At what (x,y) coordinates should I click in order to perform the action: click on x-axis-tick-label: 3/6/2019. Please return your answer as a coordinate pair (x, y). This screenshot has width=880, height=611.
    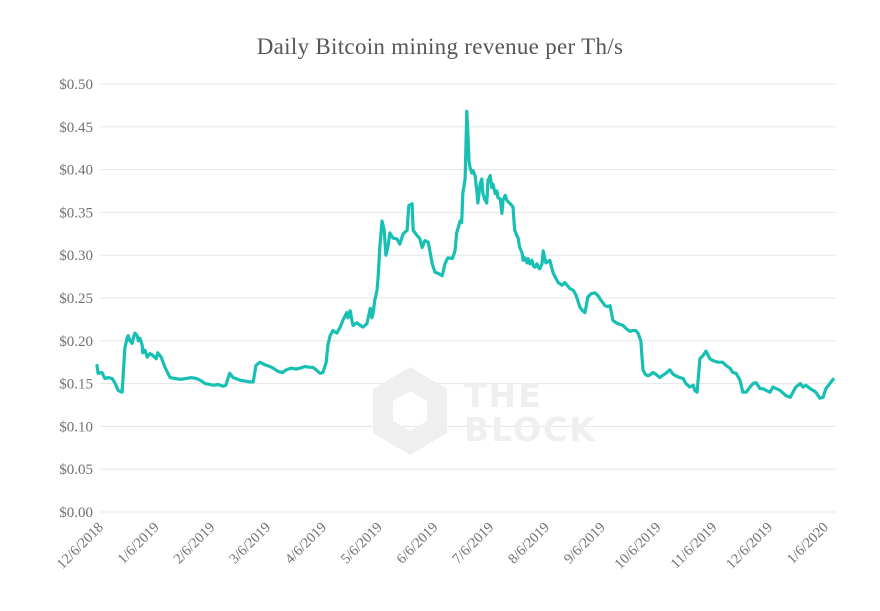
    Looking at the image, I should click on (250, 544).